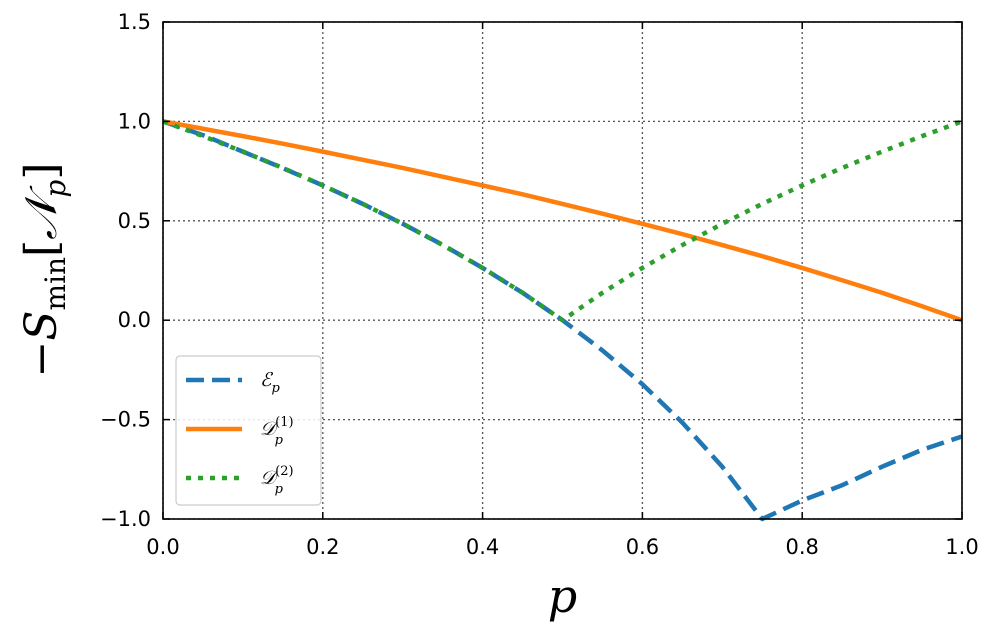  I want to click on y-tick-label-5: 1.5, so click(134, 22).